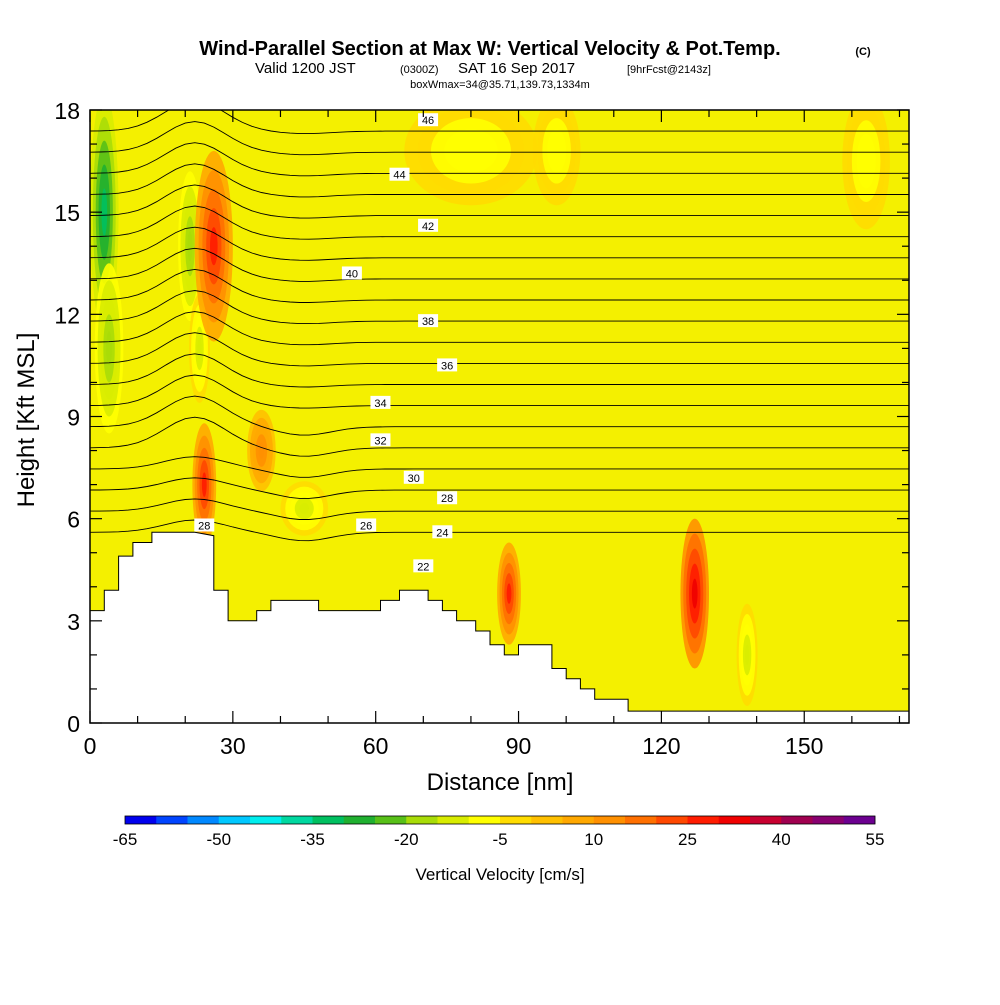  Describe the element at coordinates (406, 839) in the screenshot. I see `colorbar-tick-label: -20` at that location.